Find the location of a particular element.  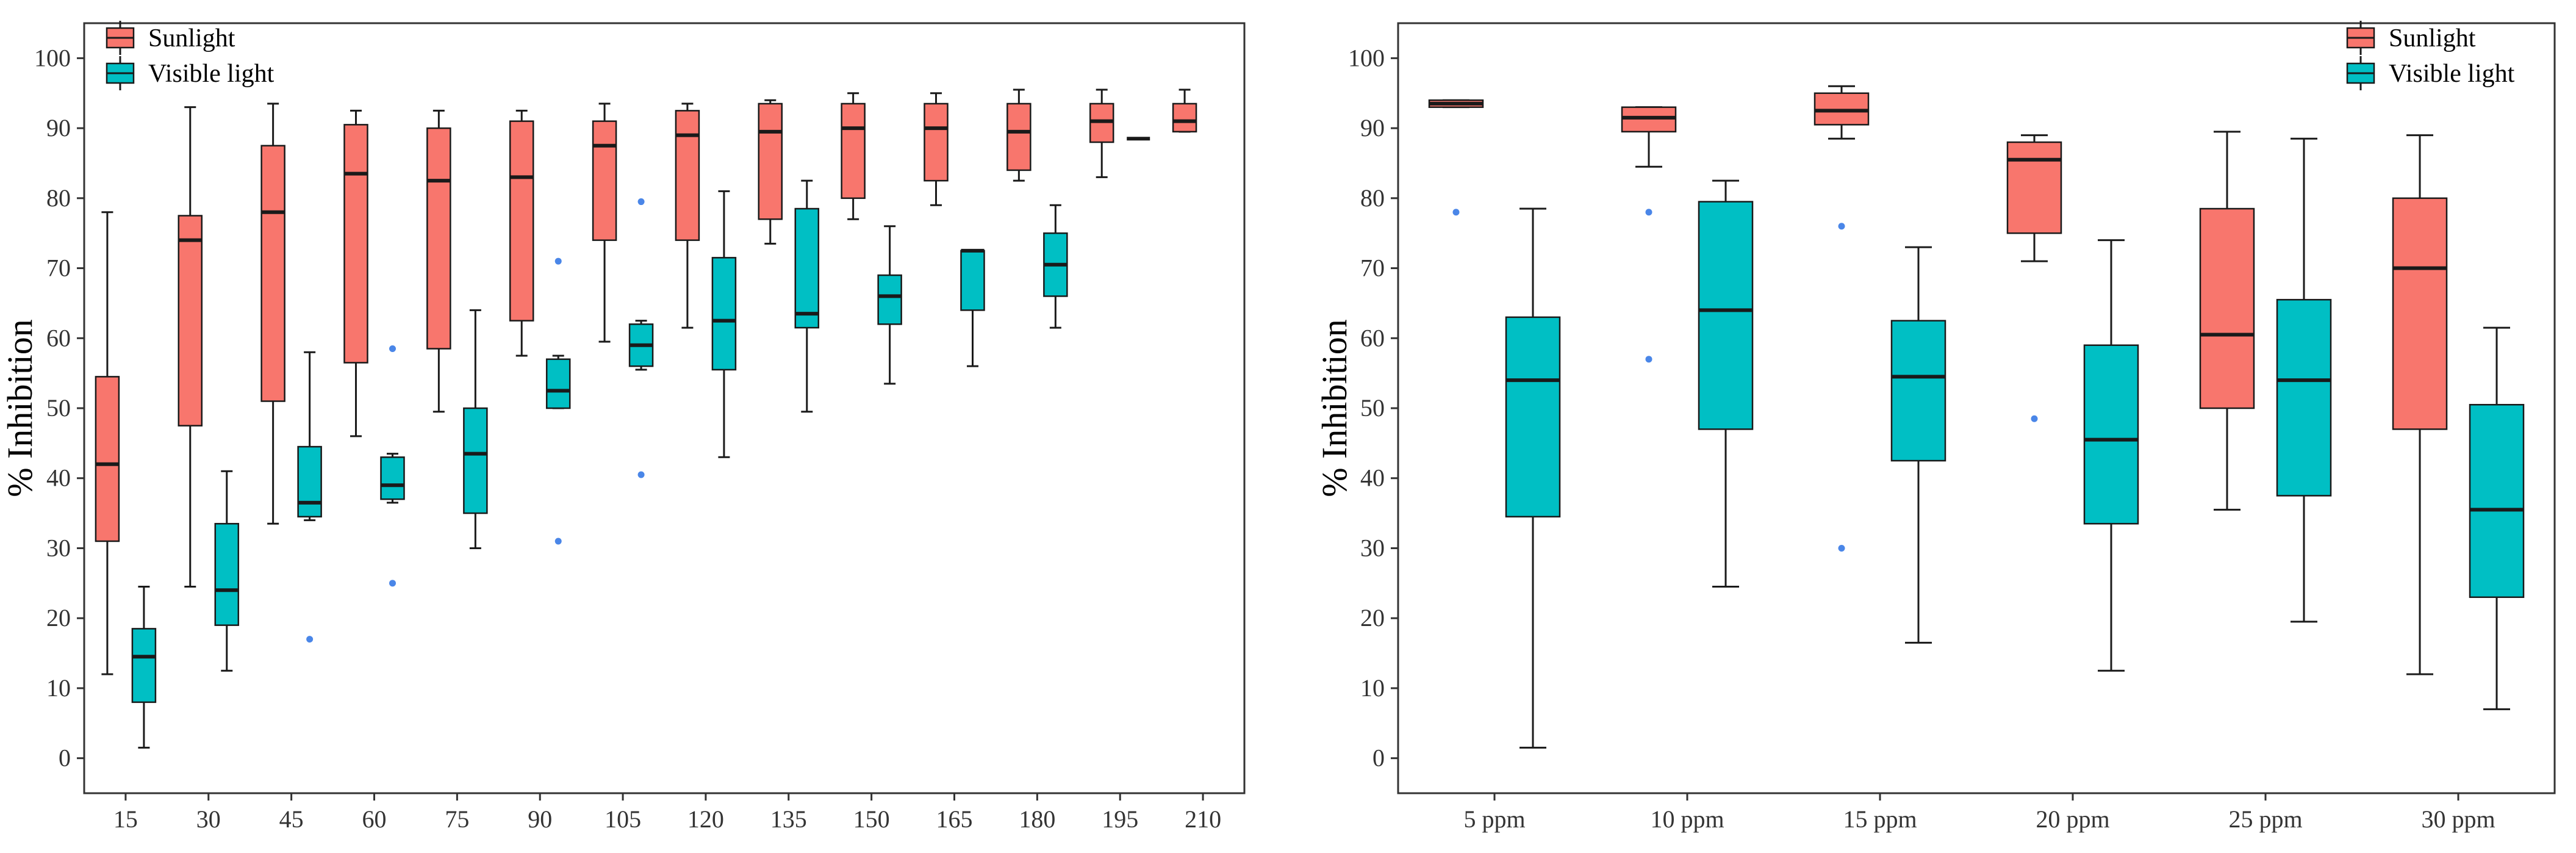

x-tick-label: 90 is located at coordinates (540, 819).